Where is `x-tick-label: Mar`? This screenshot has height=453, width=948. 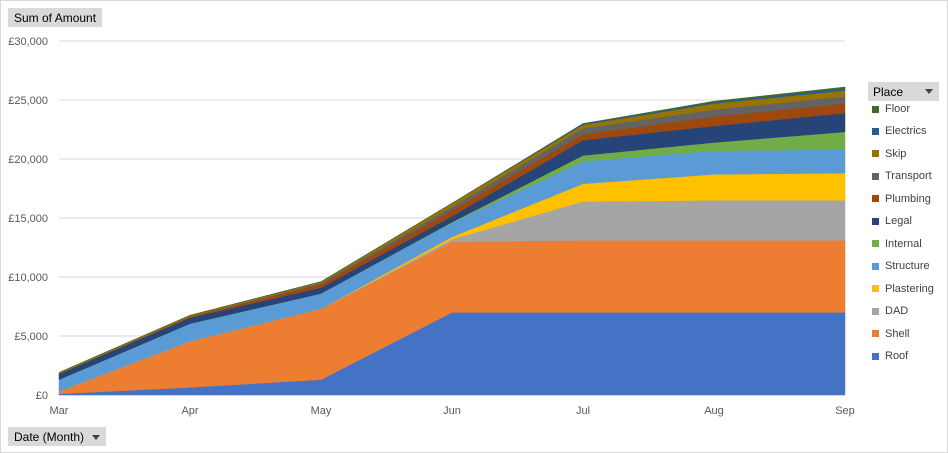 x-tick-label: Mar is located at coordinates (59, 411).